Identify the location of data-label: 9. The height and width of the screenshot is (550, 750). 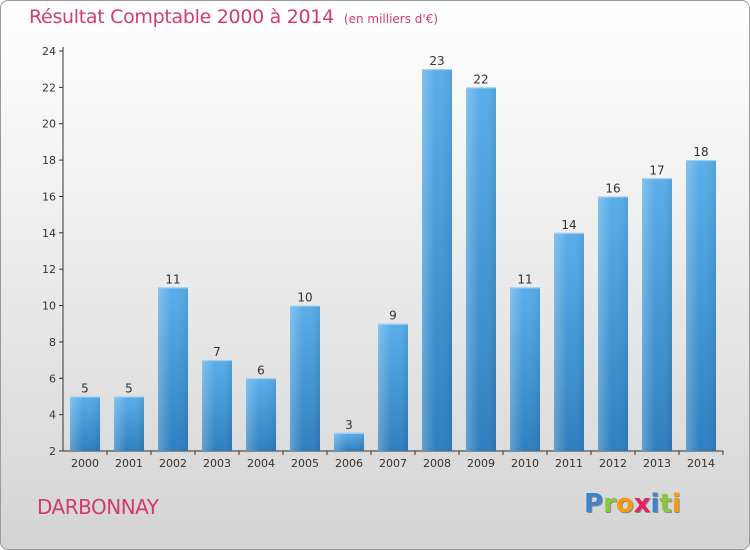
(393, 316).